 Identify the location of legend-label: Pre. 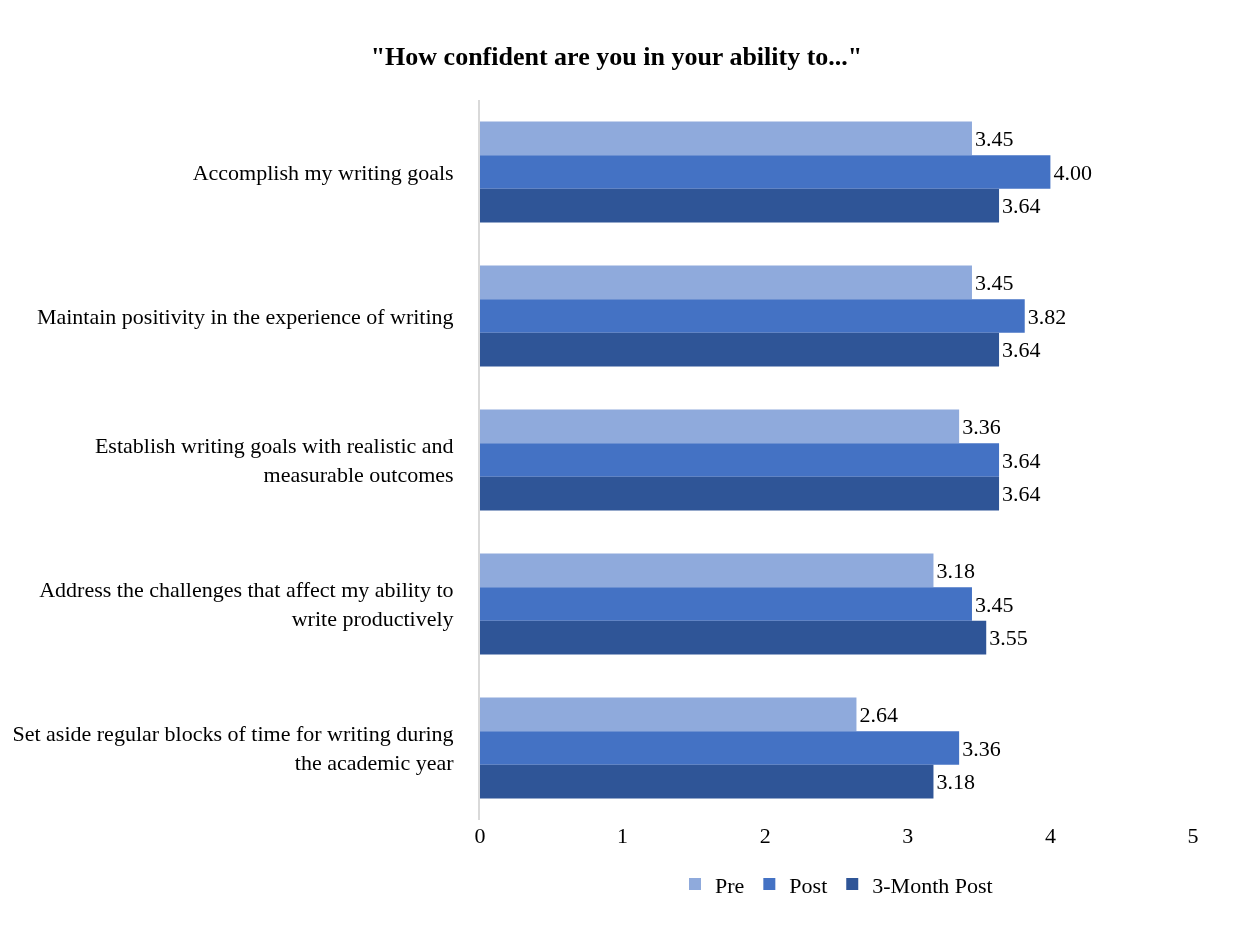
(730, 885).